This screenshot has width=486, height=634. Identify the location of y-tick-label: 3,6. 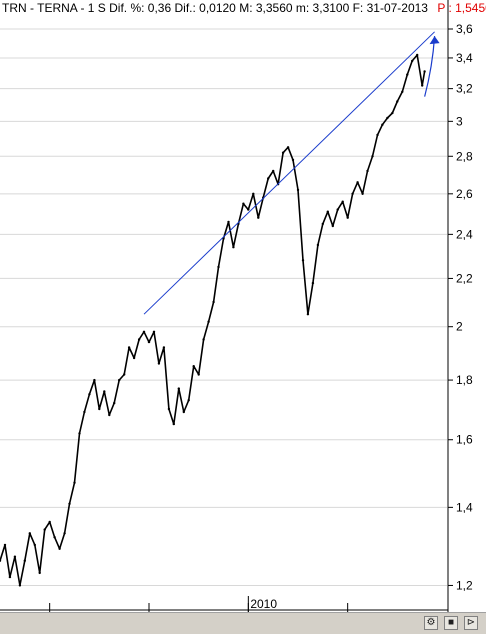
(464, 29).